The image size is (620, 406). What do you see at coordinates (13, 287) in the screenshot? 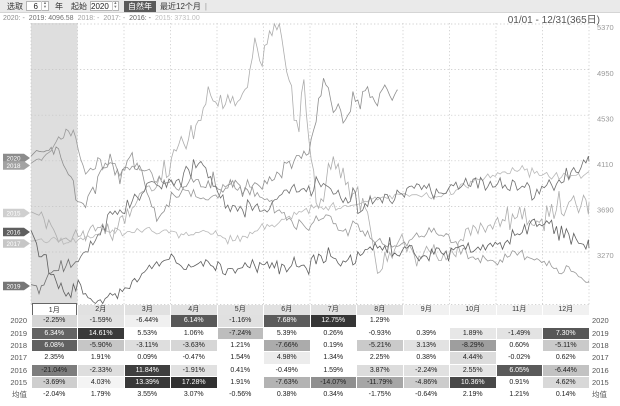
I see `svg-text: 2019` at bounding box center [13, 287].